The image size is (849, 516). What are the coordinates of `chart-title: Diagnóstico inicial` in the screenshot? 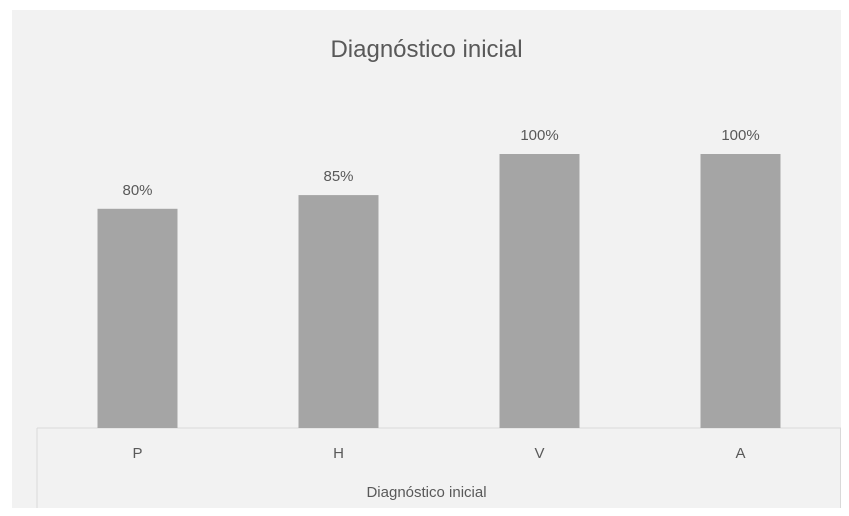 It's located at (426, 49).